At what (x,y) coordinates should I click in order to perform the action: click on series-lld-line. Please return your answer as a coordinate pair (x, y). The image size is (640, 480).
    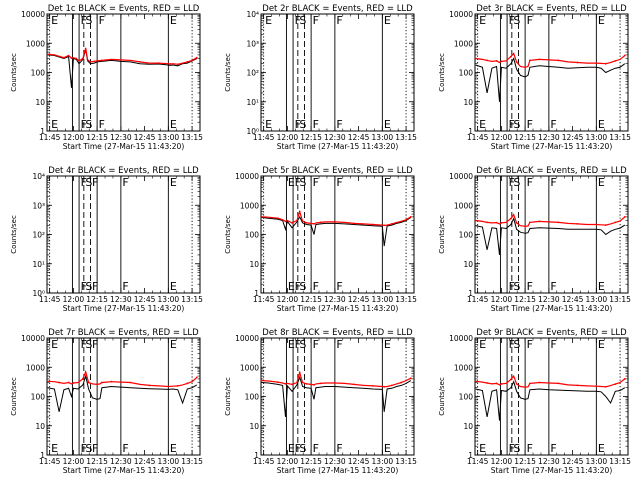
    Looking at the image, I should click on (336, 379).